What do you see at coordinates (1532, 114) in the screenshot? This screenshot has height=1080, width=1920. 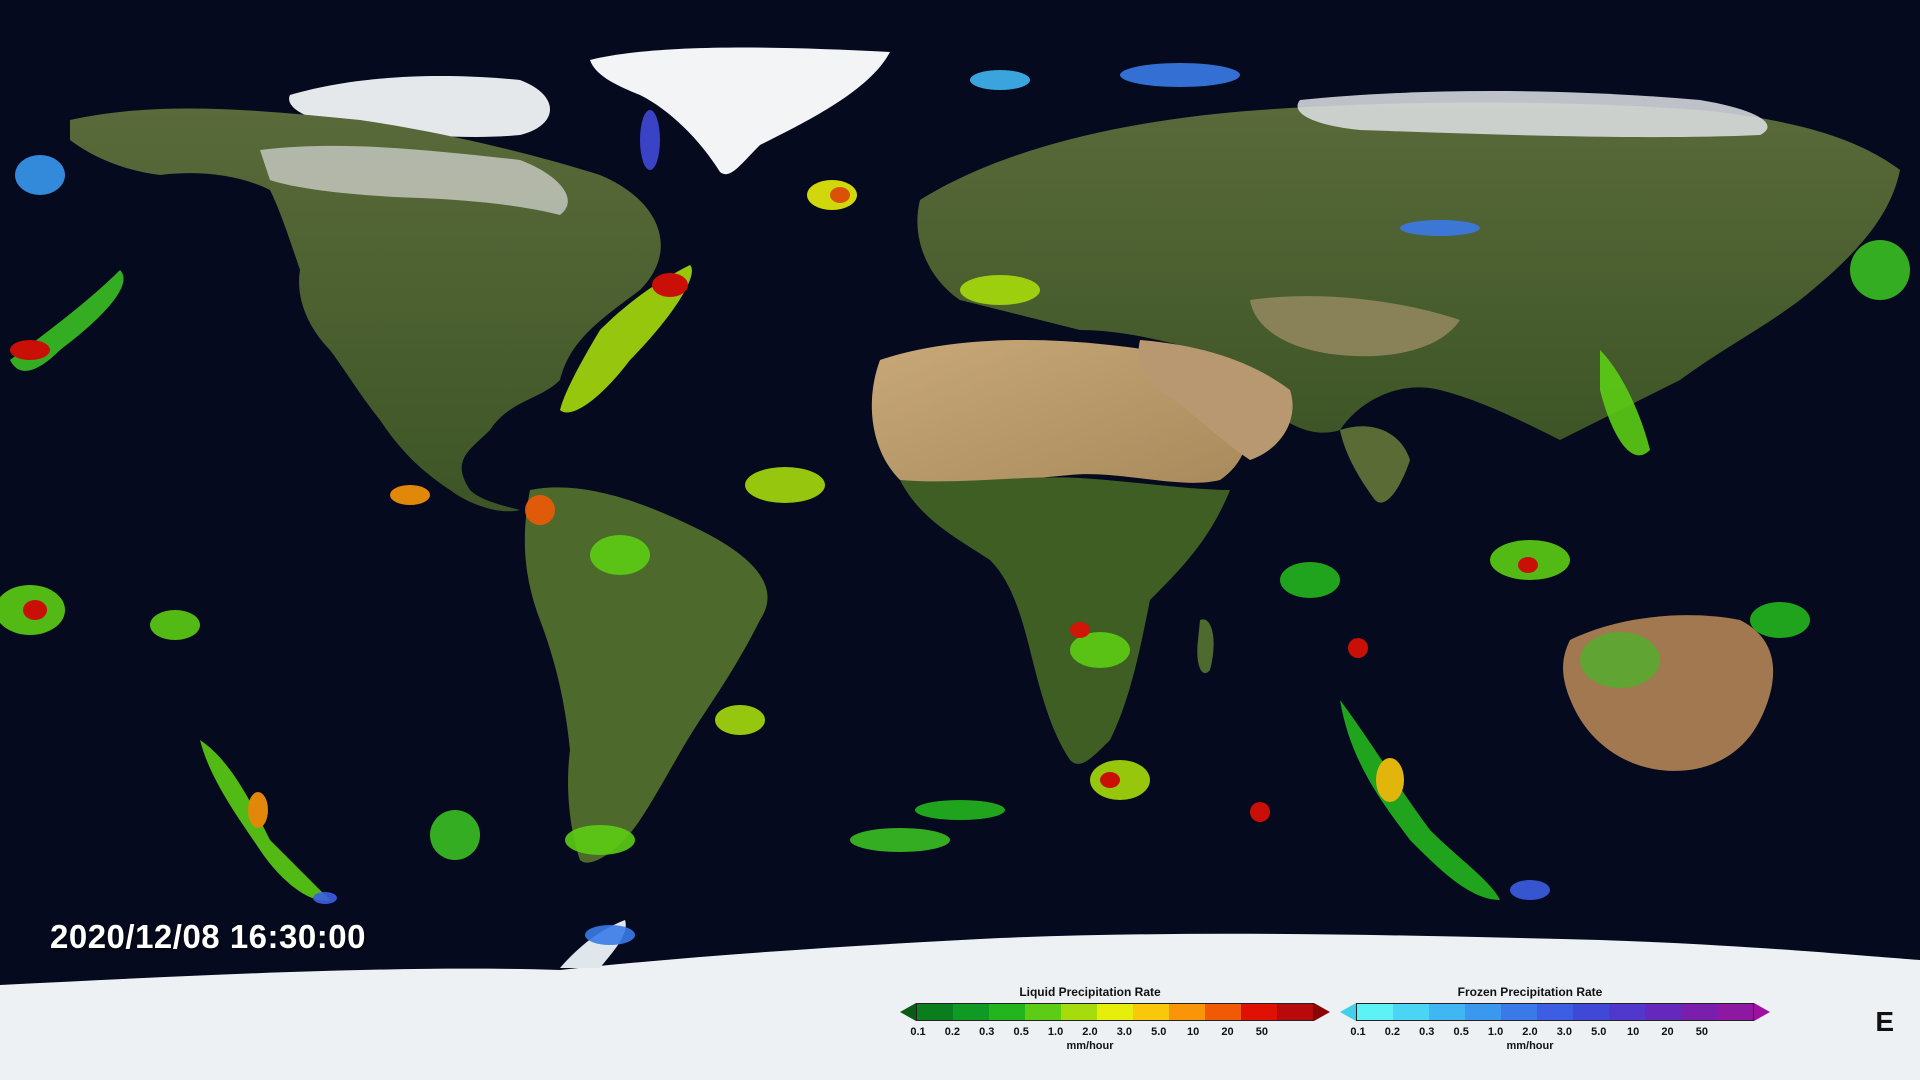 I see `siberia-snow` at bounding box center [1532, 114].